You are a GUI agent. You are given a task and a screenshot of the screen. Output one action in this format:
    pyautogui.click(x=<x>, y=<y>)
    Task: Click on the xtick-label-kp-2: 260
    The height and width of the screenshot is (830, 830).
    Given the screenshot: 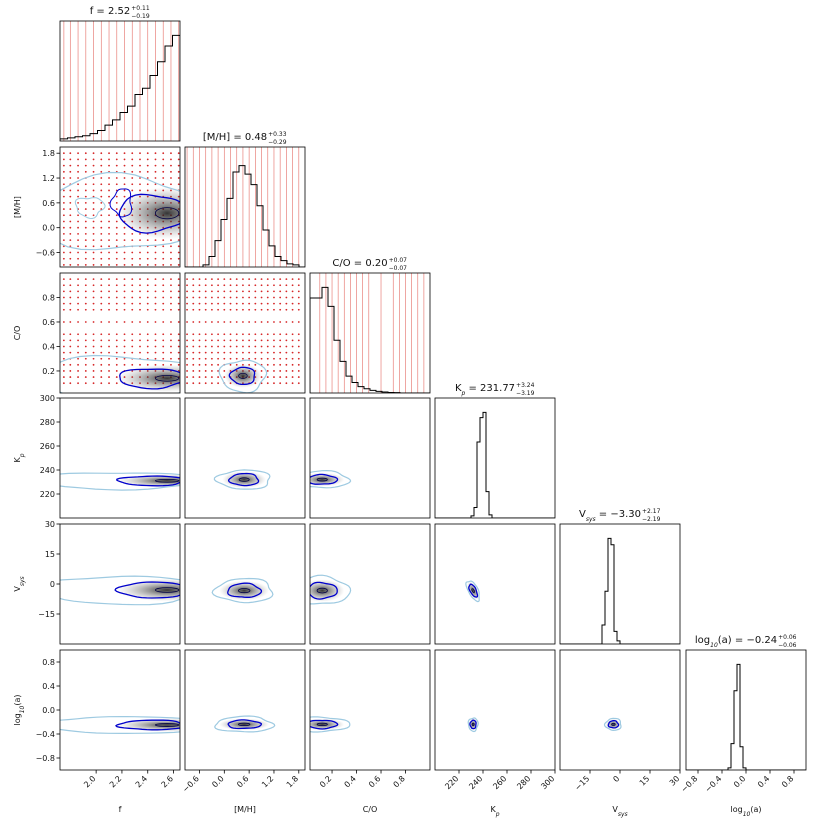 What is the action you would take?
    pyautogui.click(x=499, y=782)
    